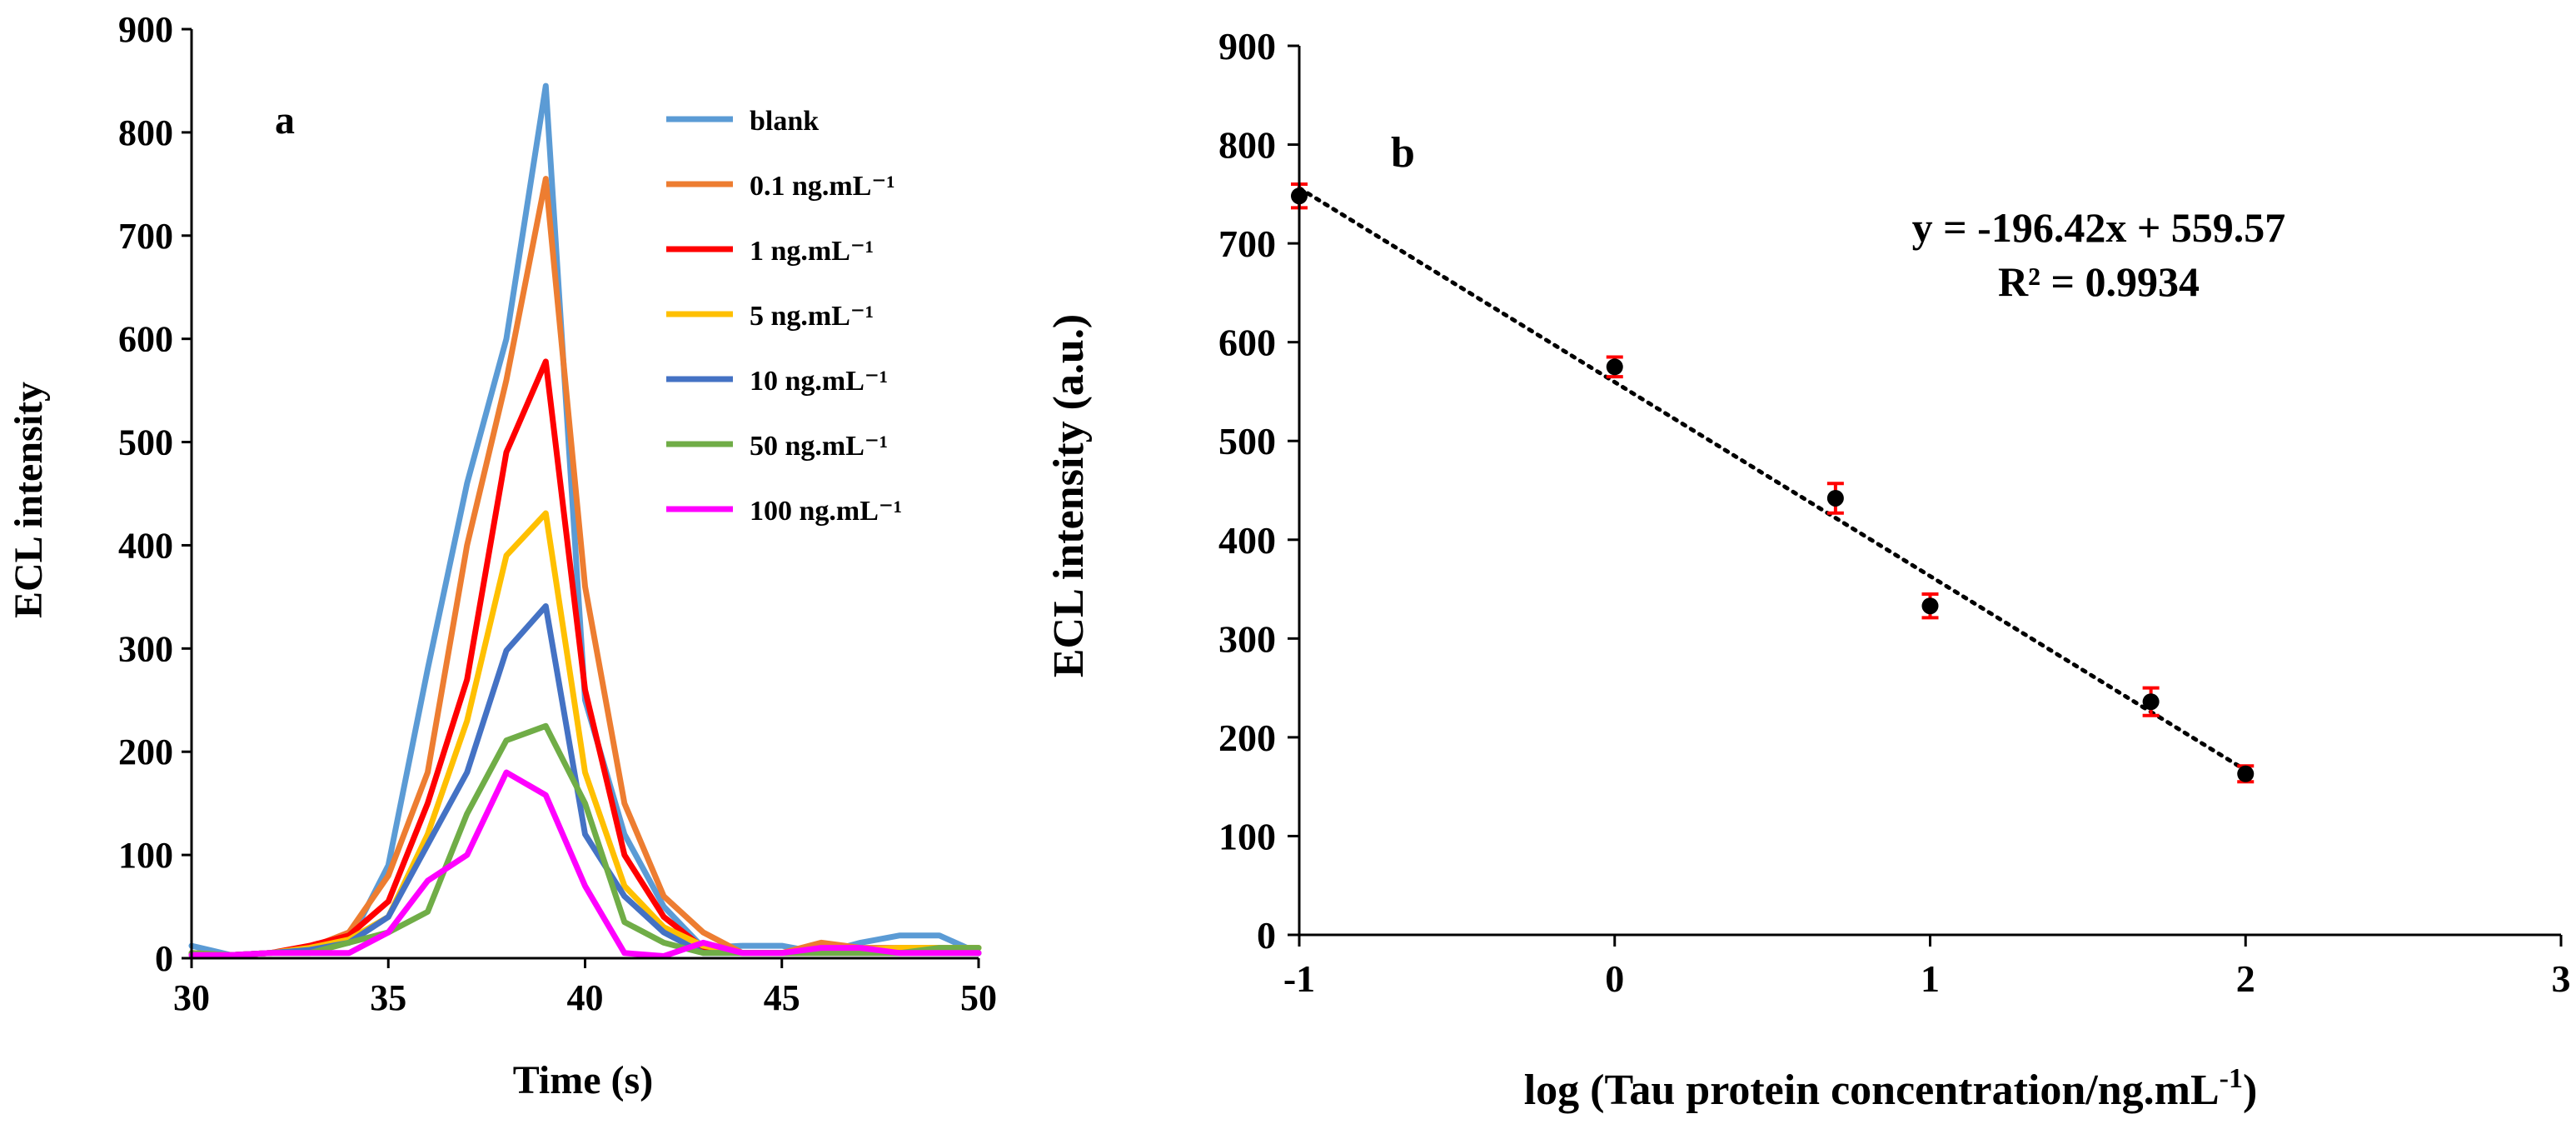  What do you see at coordinates (145, 648) in the screenshot?
I see `panel-a-ytick-label: 300` at bounding box center [145, 648].